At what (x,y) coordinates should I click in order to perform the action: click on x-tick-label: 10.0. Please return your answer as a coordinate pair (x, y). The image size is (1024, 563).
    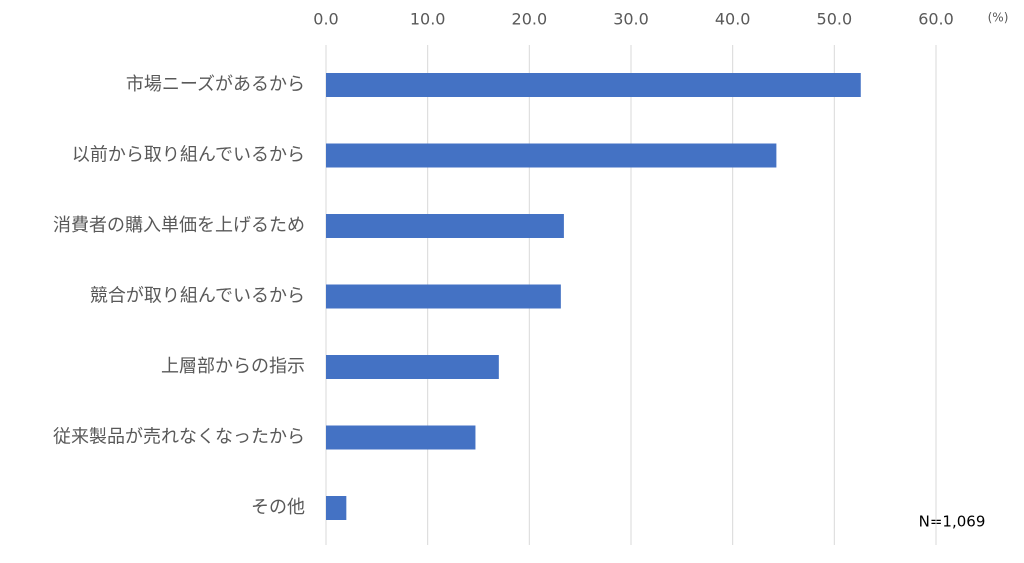
    Looking at the image, I should click on (428, 19).